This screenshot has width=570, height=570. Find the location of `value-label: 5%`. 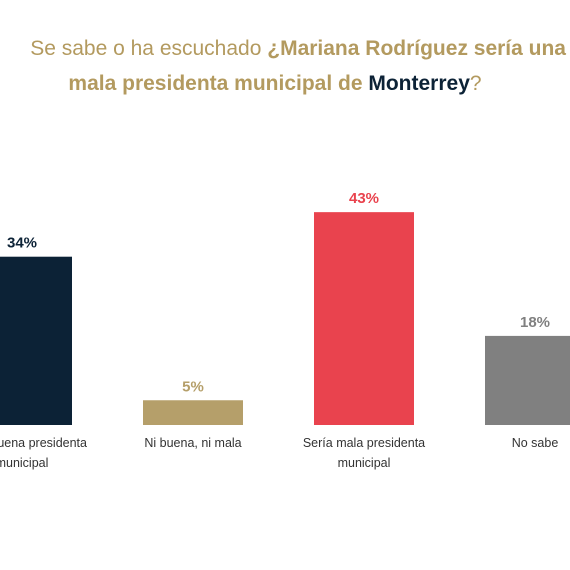

value-label: 5% is located at coordinates (193, 386).